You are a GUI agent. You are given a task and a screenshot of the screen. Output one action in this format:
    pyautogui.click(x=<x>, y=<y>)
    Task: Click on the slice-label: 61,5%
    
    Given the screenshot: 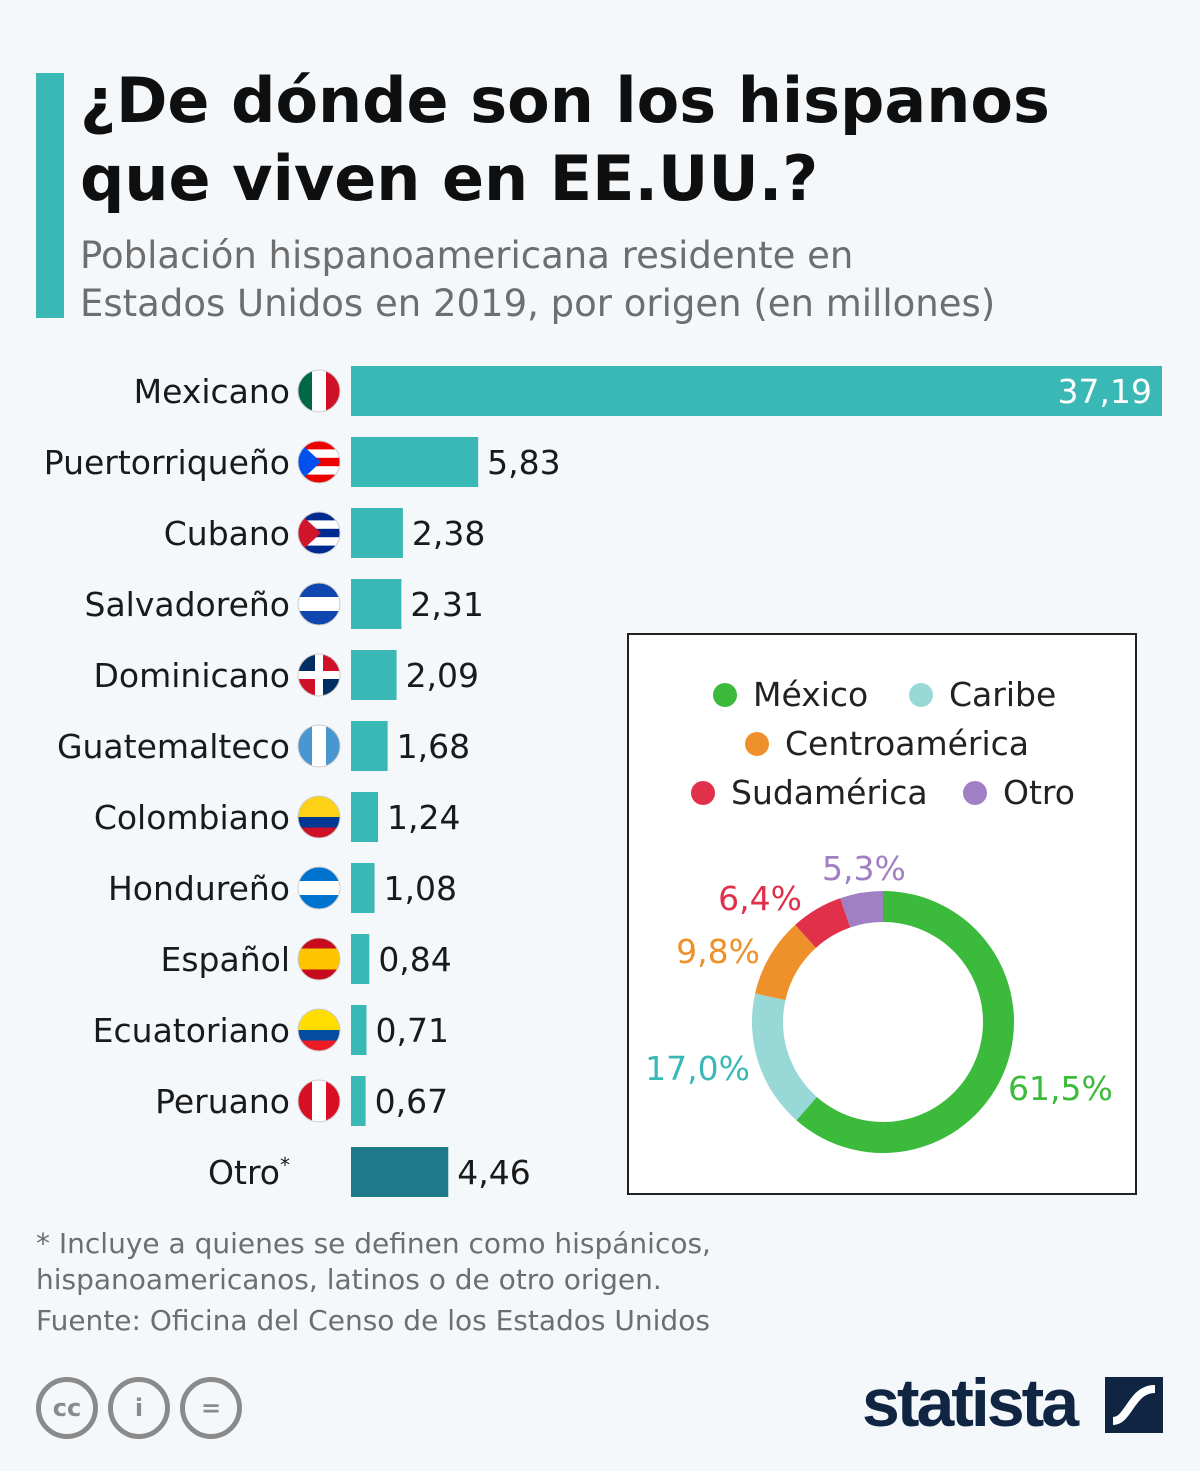 What is the action you would take?
    pyautogui.click(x=1060, y=1088)
    